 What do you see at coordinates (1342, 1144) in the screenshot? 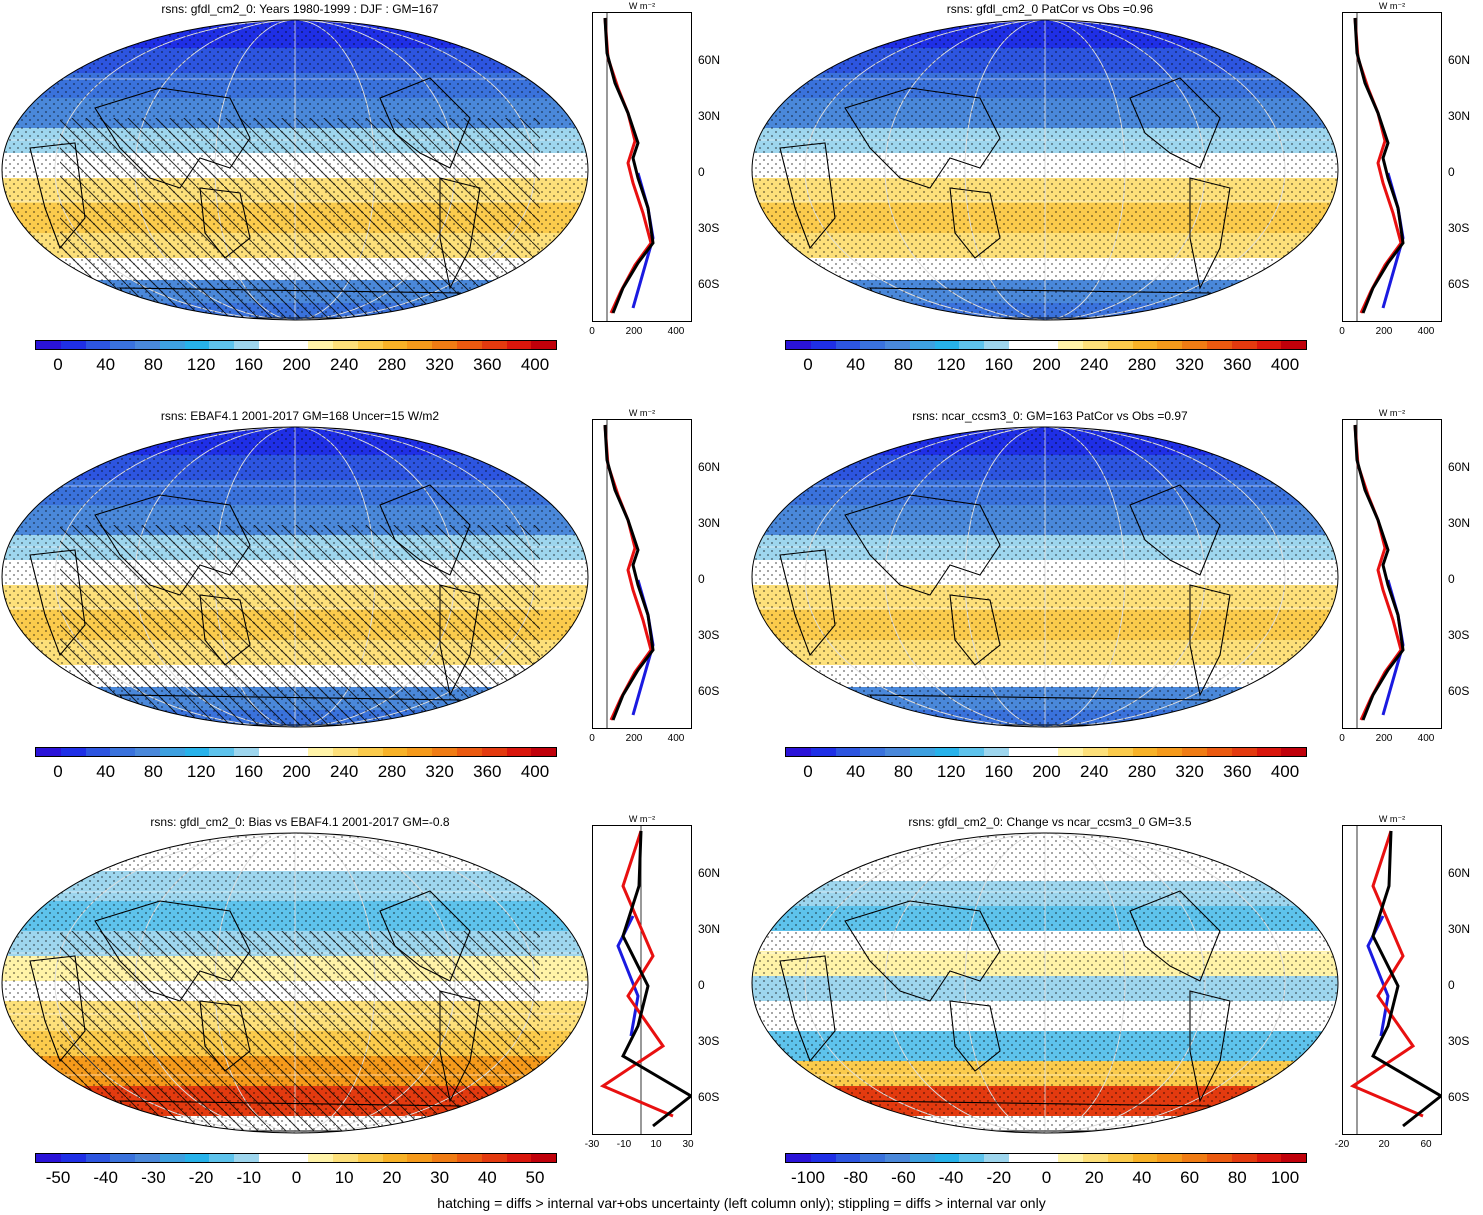
I see `profile-x-tick-label: -20` at bounding box center [1342, 1144].